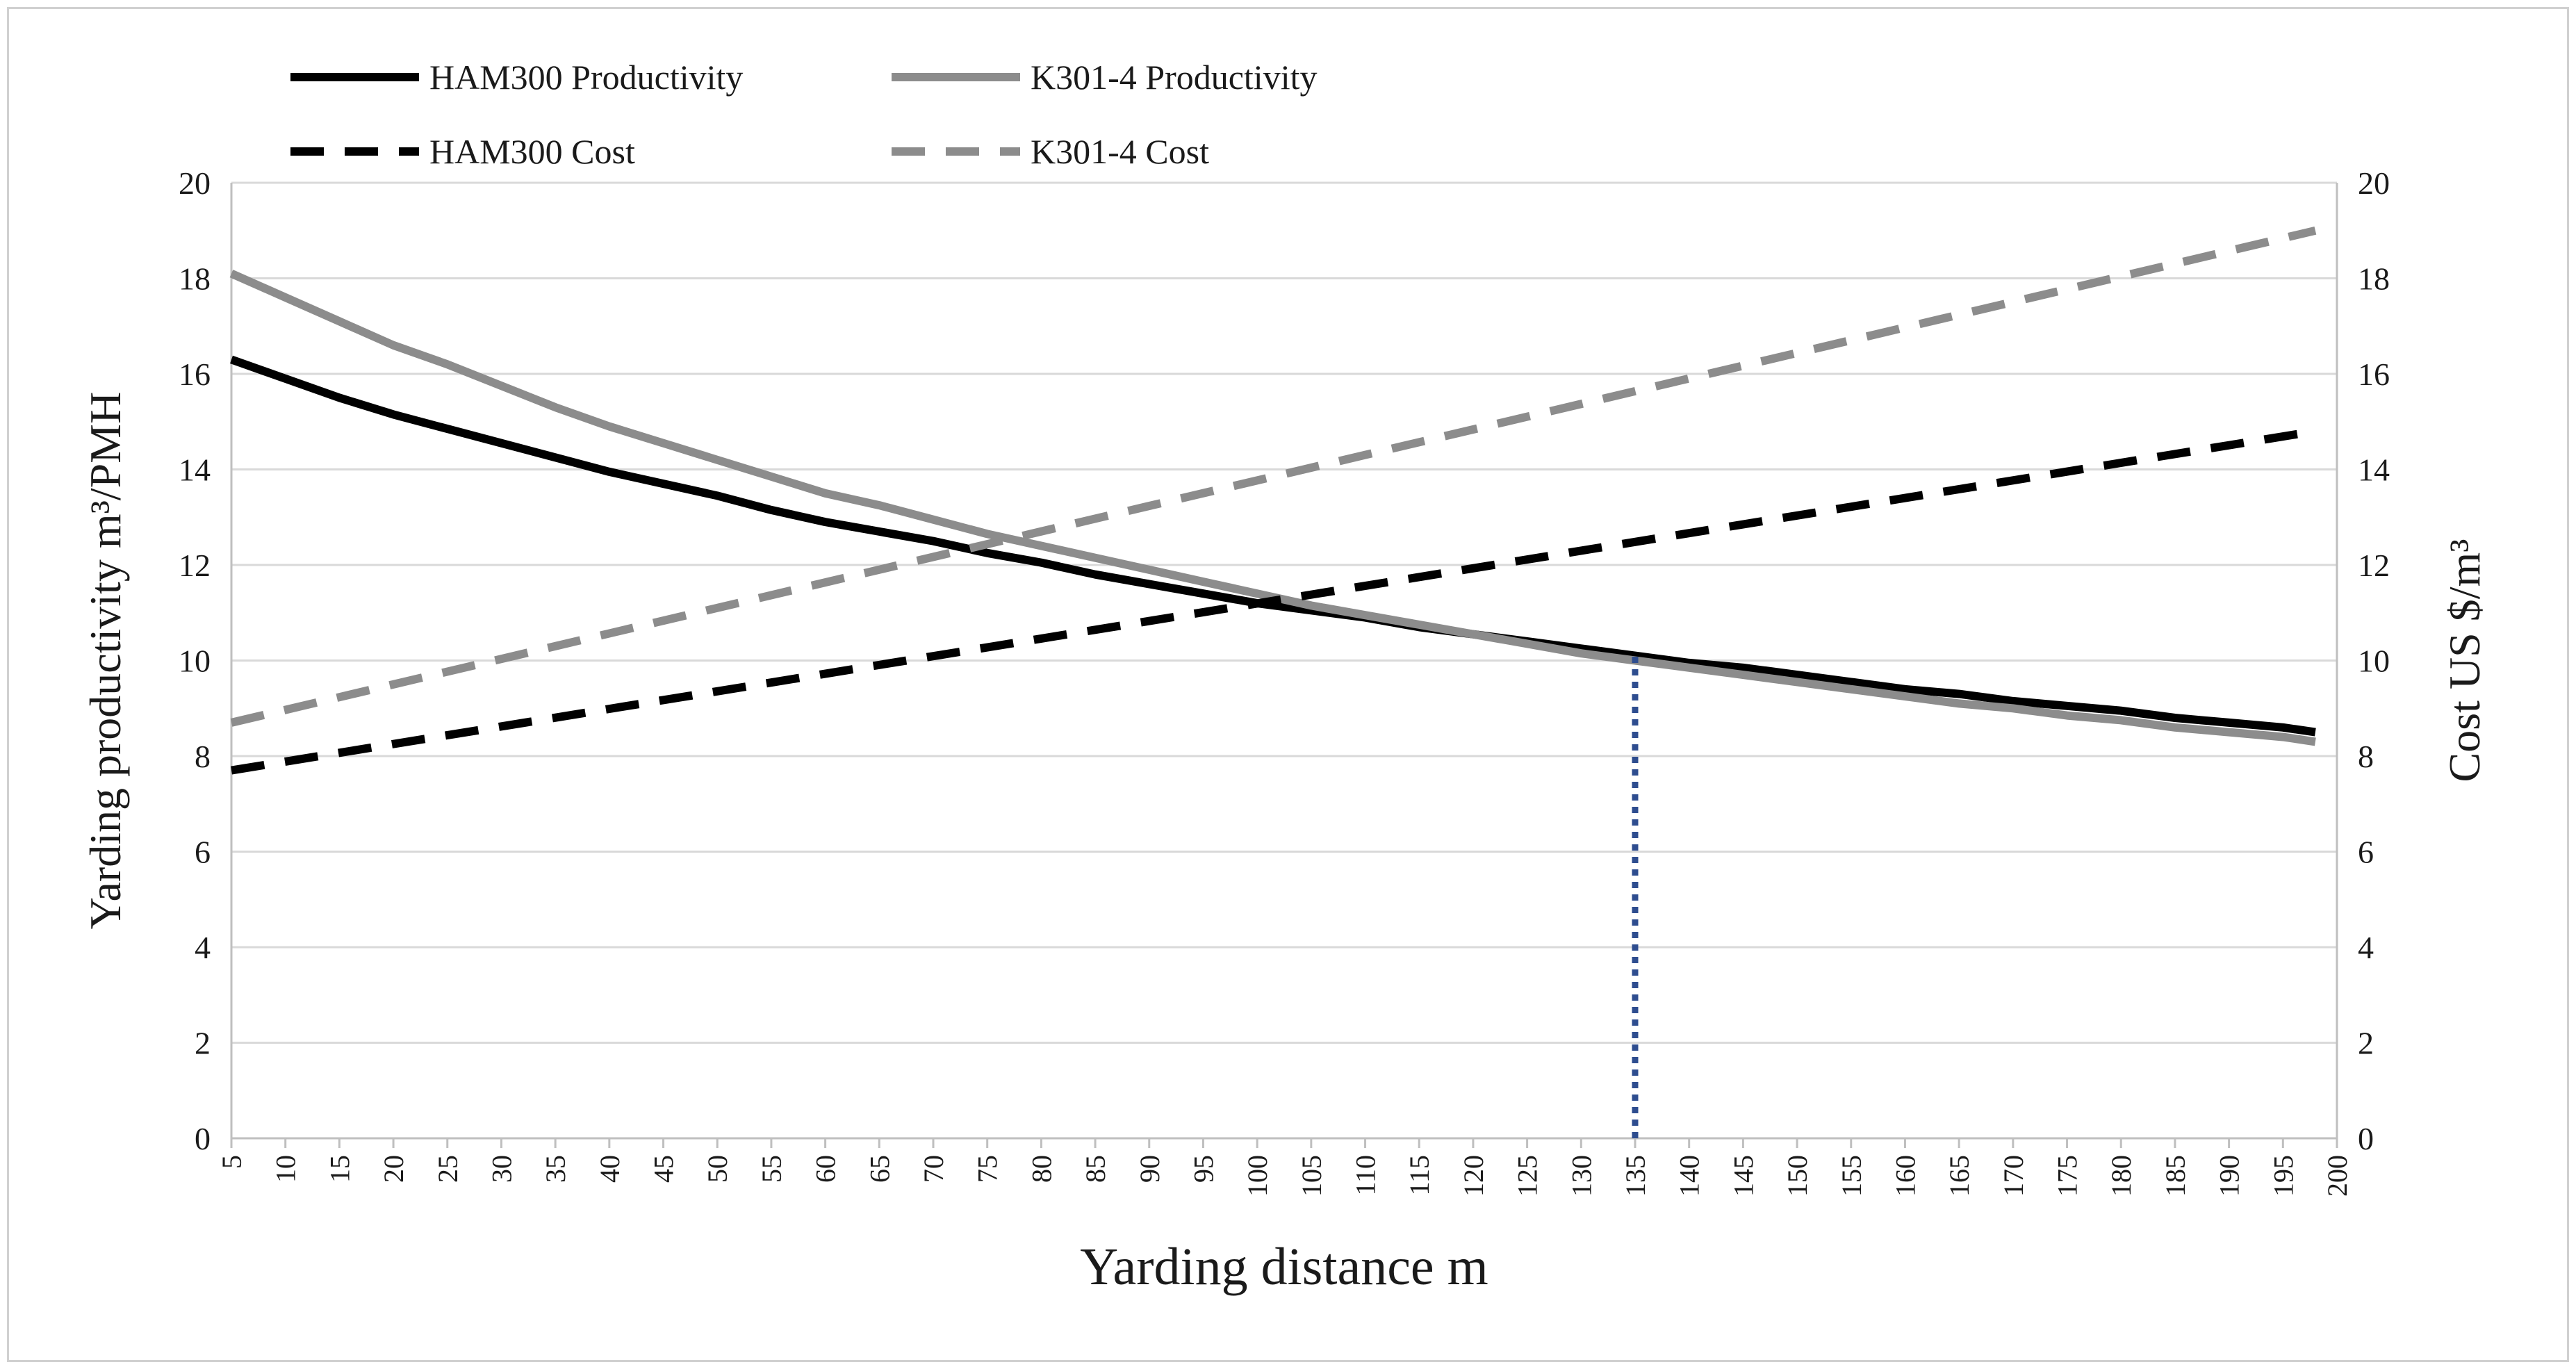 Image resolution: width=2576 pixels, height=1369 pixels. Describe the element at coordinates (2374, 470) in the screenshot. I see `y-right-tick-label: 14` at that location.